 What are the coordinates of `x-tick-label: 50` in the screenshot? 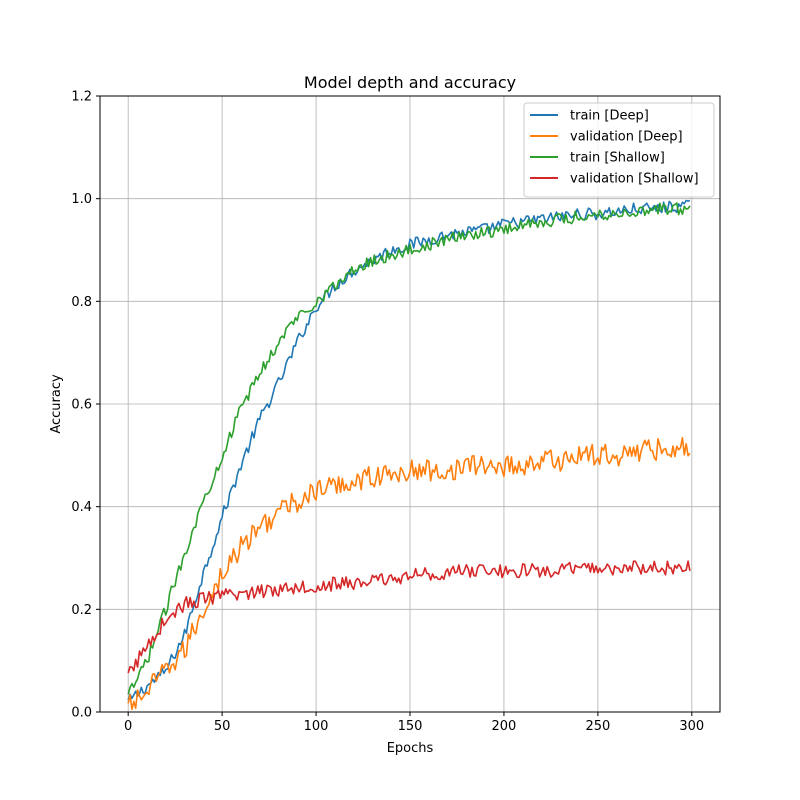 It's located at (222, 726).